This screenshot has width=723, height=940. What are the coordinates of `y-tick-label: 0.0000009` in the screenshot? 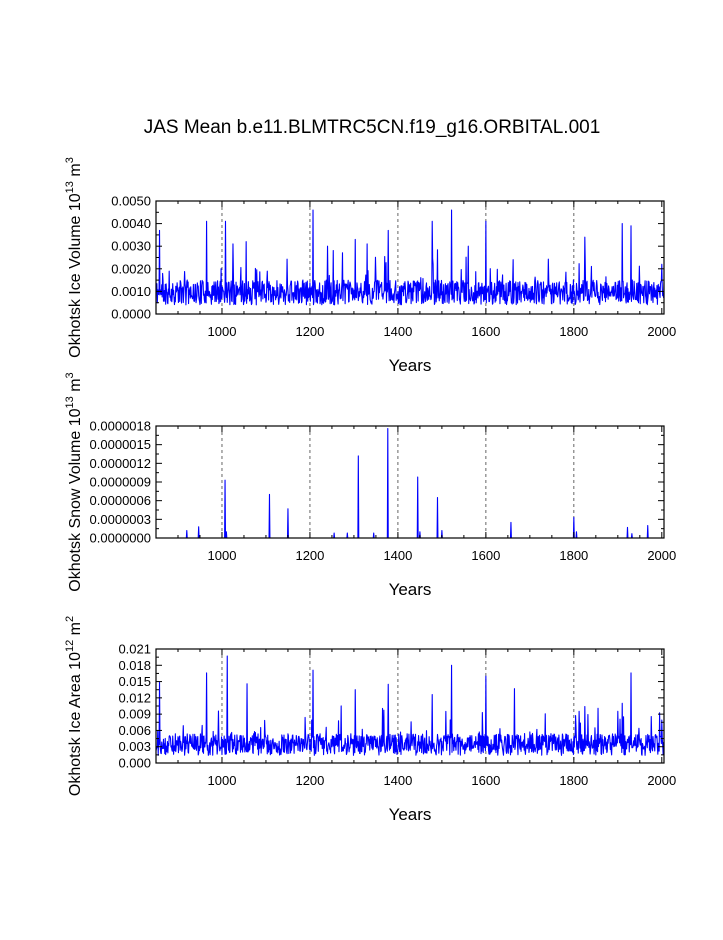 It's located at (120, 482).